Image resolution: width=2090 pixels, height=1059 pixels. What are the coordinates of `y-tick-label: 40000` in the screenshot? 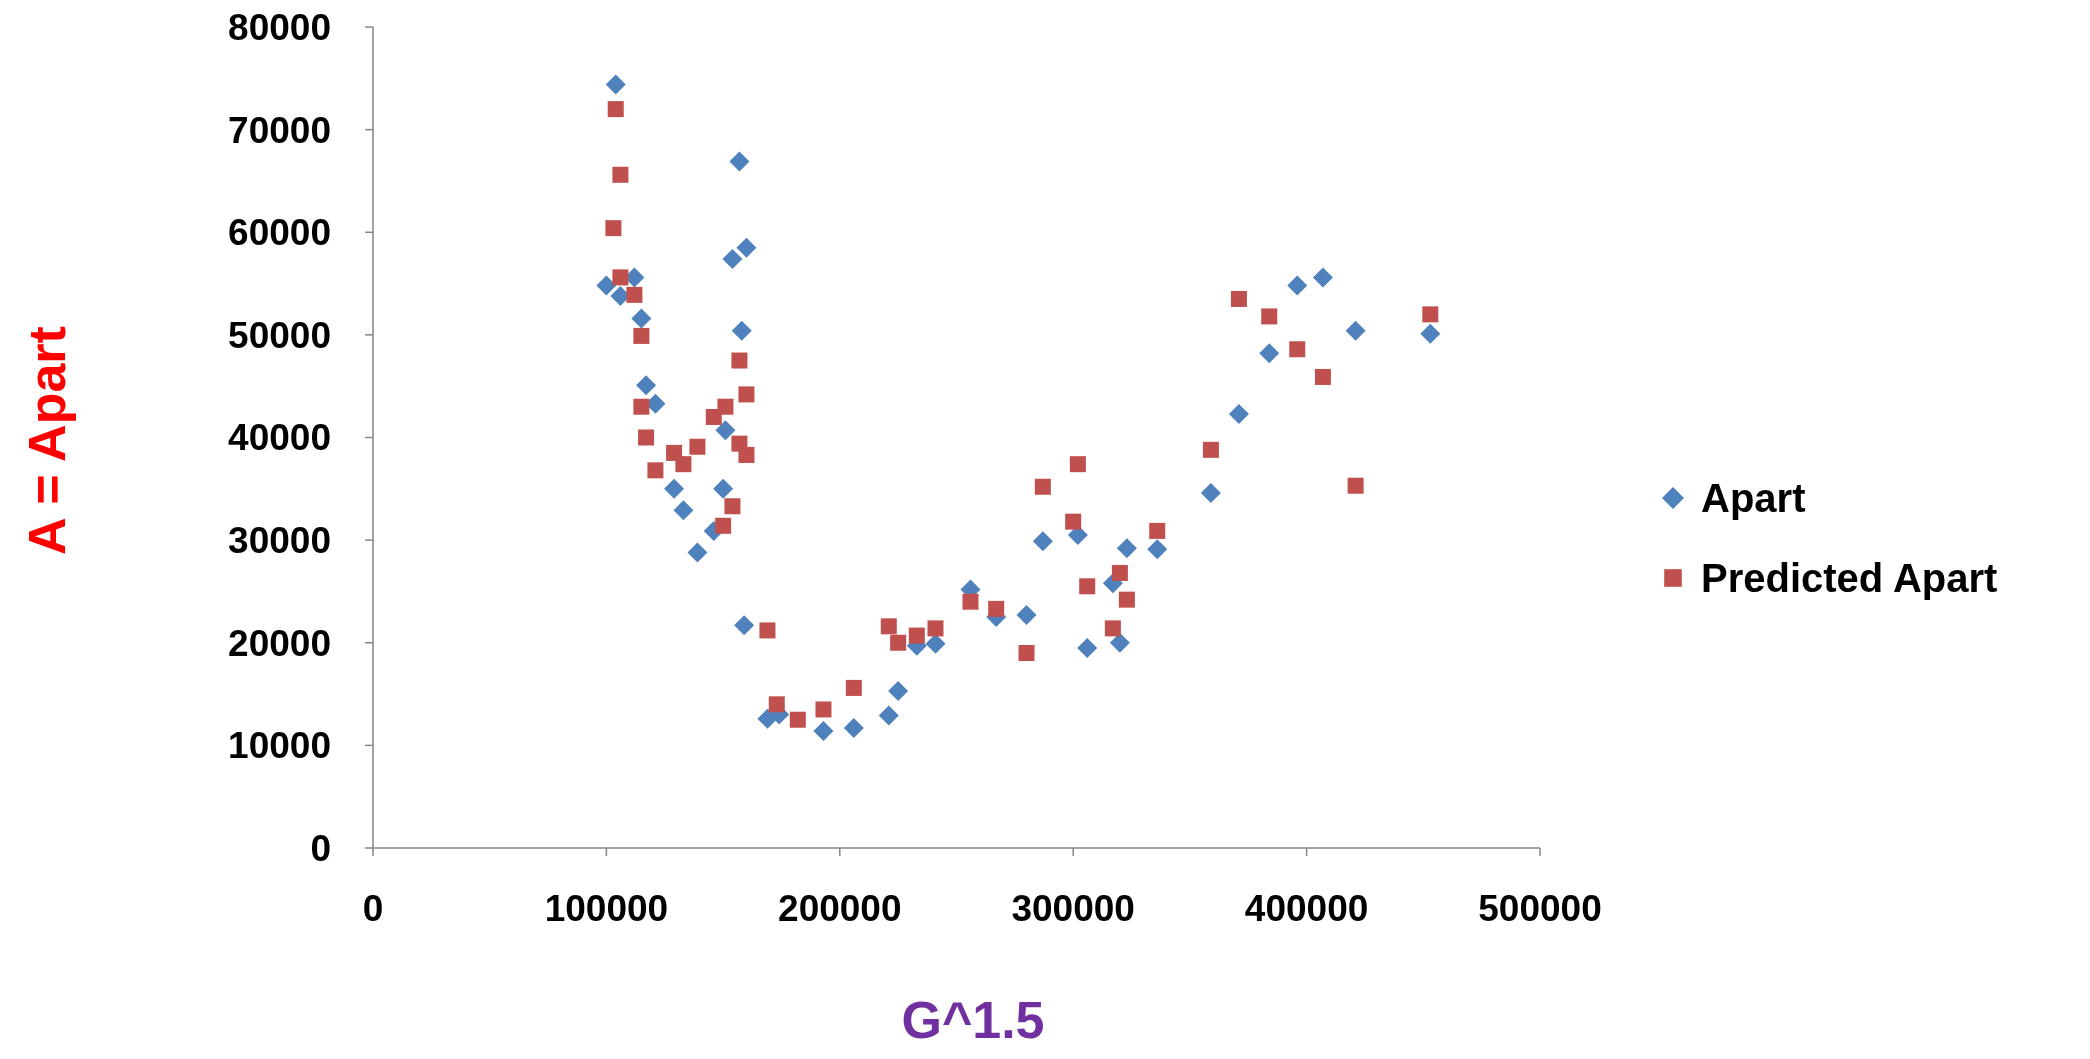 It's located at (279, 438).